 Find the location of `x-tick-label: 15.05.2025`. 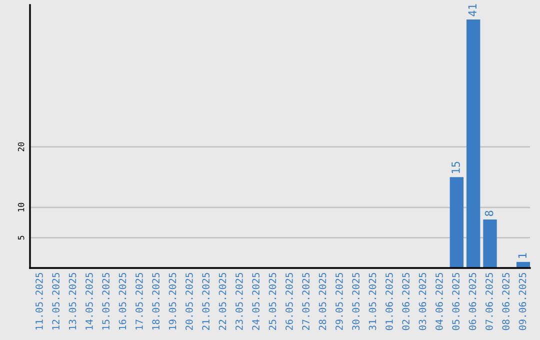

x-tick-label: 15.05.2025 is located at coordinates (106, 301).